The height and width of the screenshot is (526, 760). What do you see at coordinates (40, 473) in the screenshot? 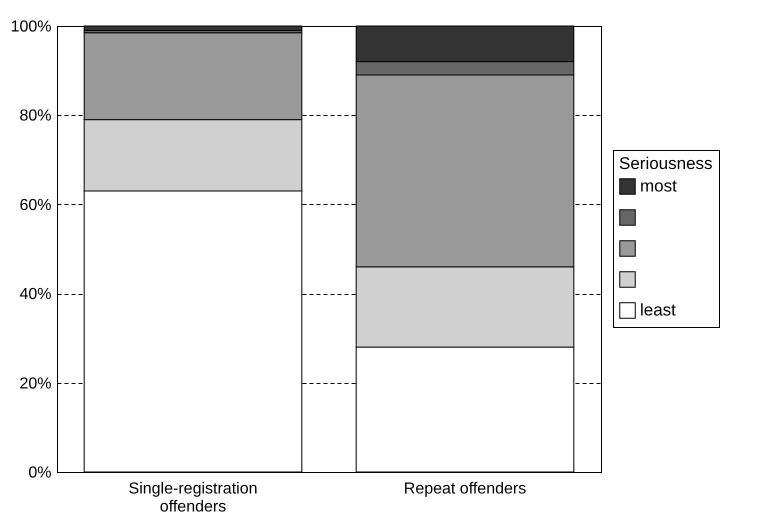
I see `y-tick-label: 0%` at bounding box center [40, 473].